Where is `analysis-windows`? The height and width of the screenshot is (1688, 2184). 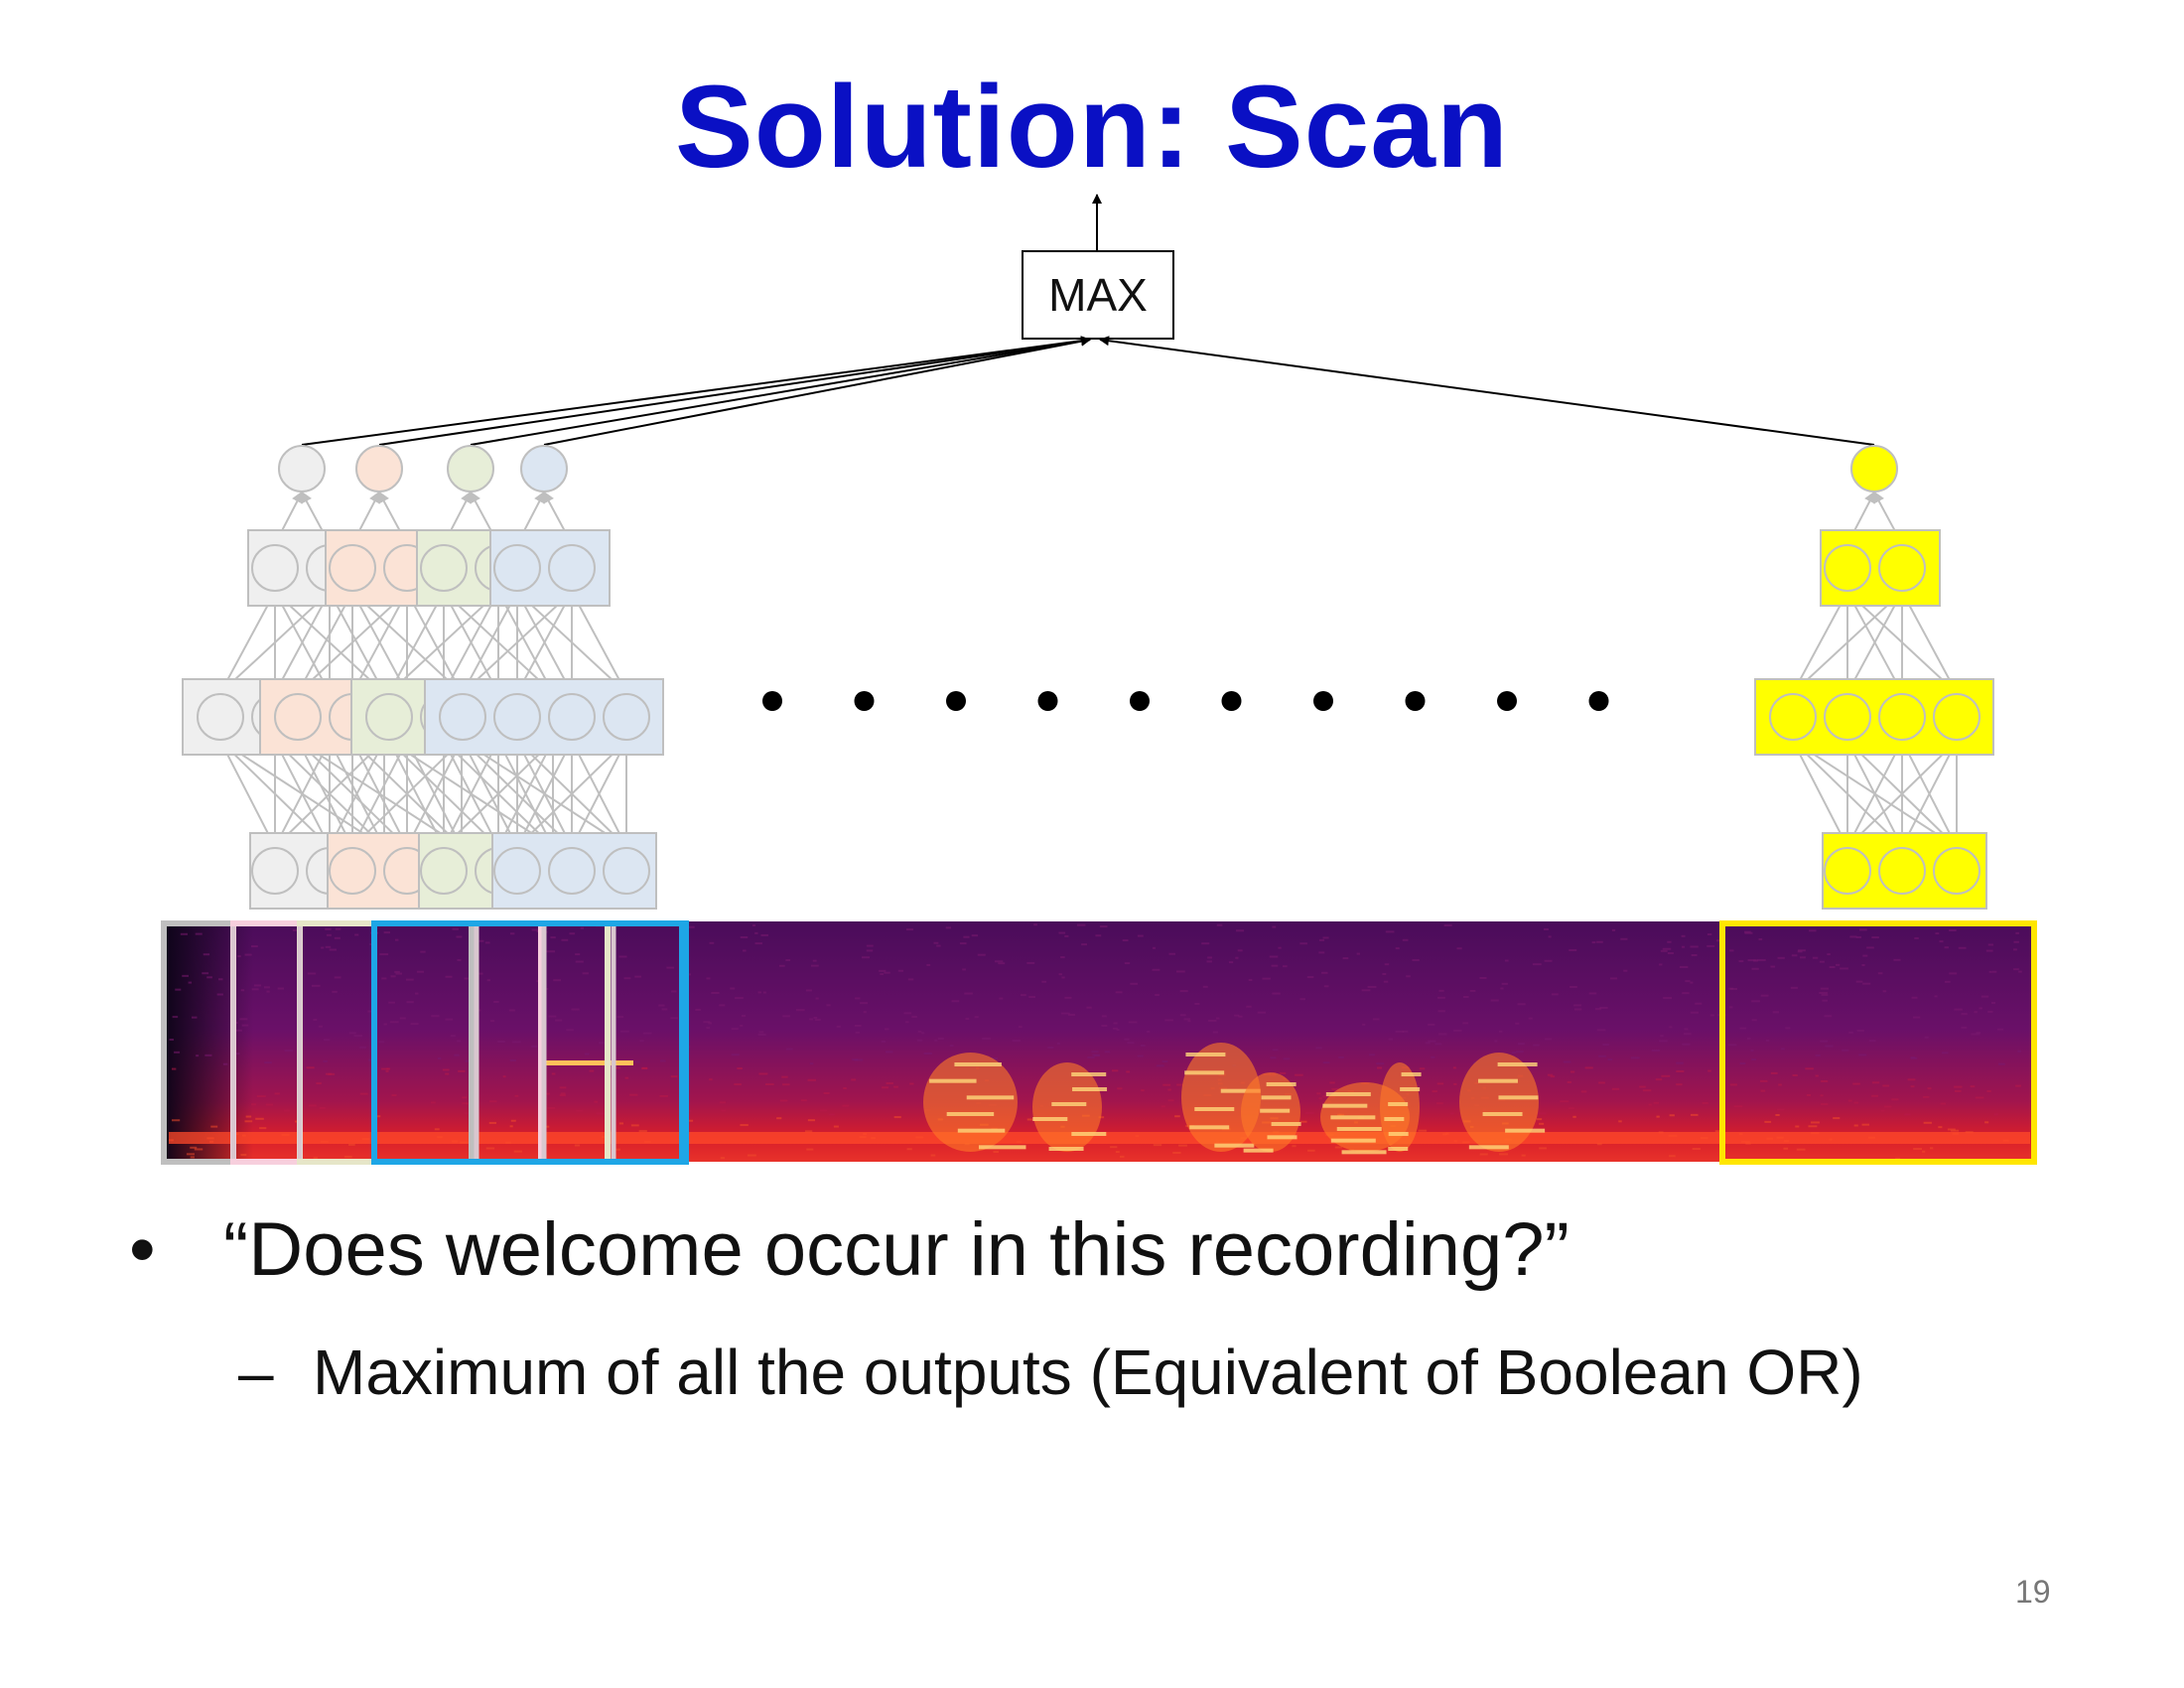
analysis-windows is located at coordinates (1099, 1042).